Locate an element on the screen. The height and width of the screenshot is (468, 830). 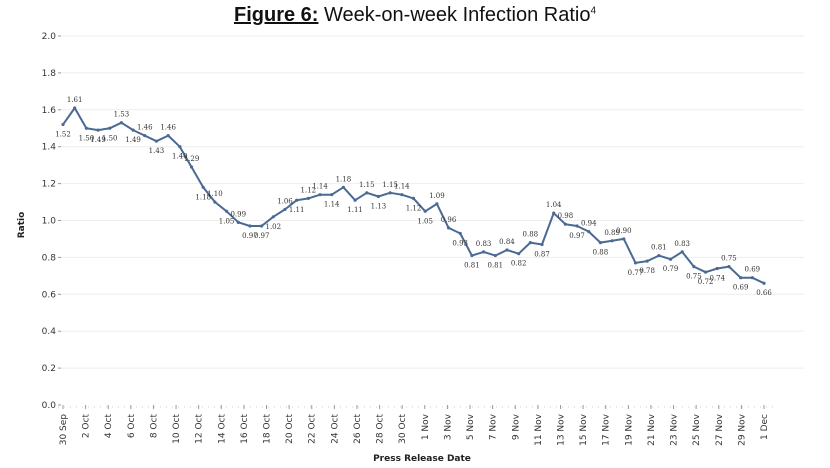
data-label: 0.89 is located at coordinates (612, 233).